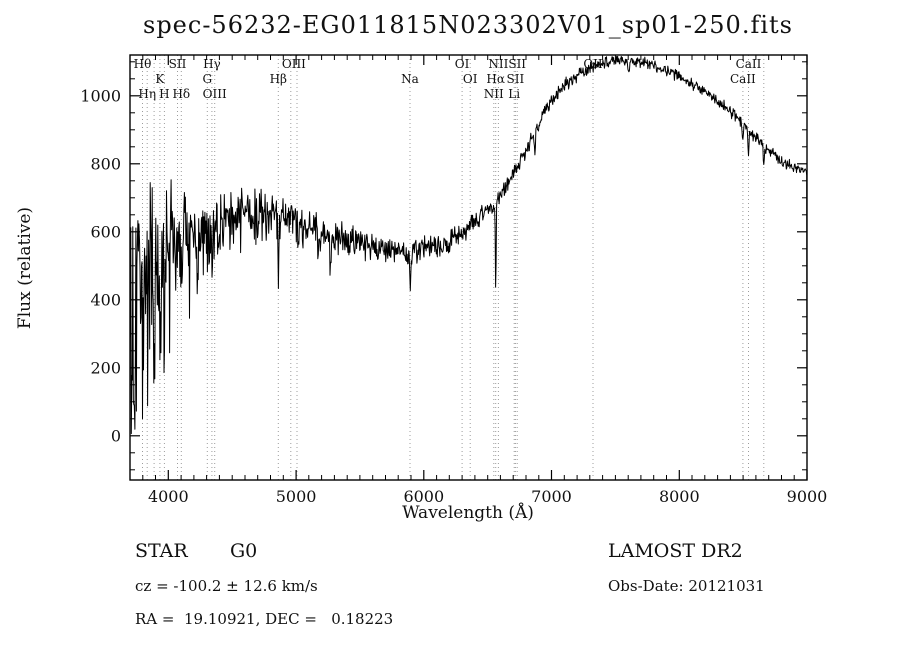  I want to click on y-tick-label: 800, so click(105, 163).